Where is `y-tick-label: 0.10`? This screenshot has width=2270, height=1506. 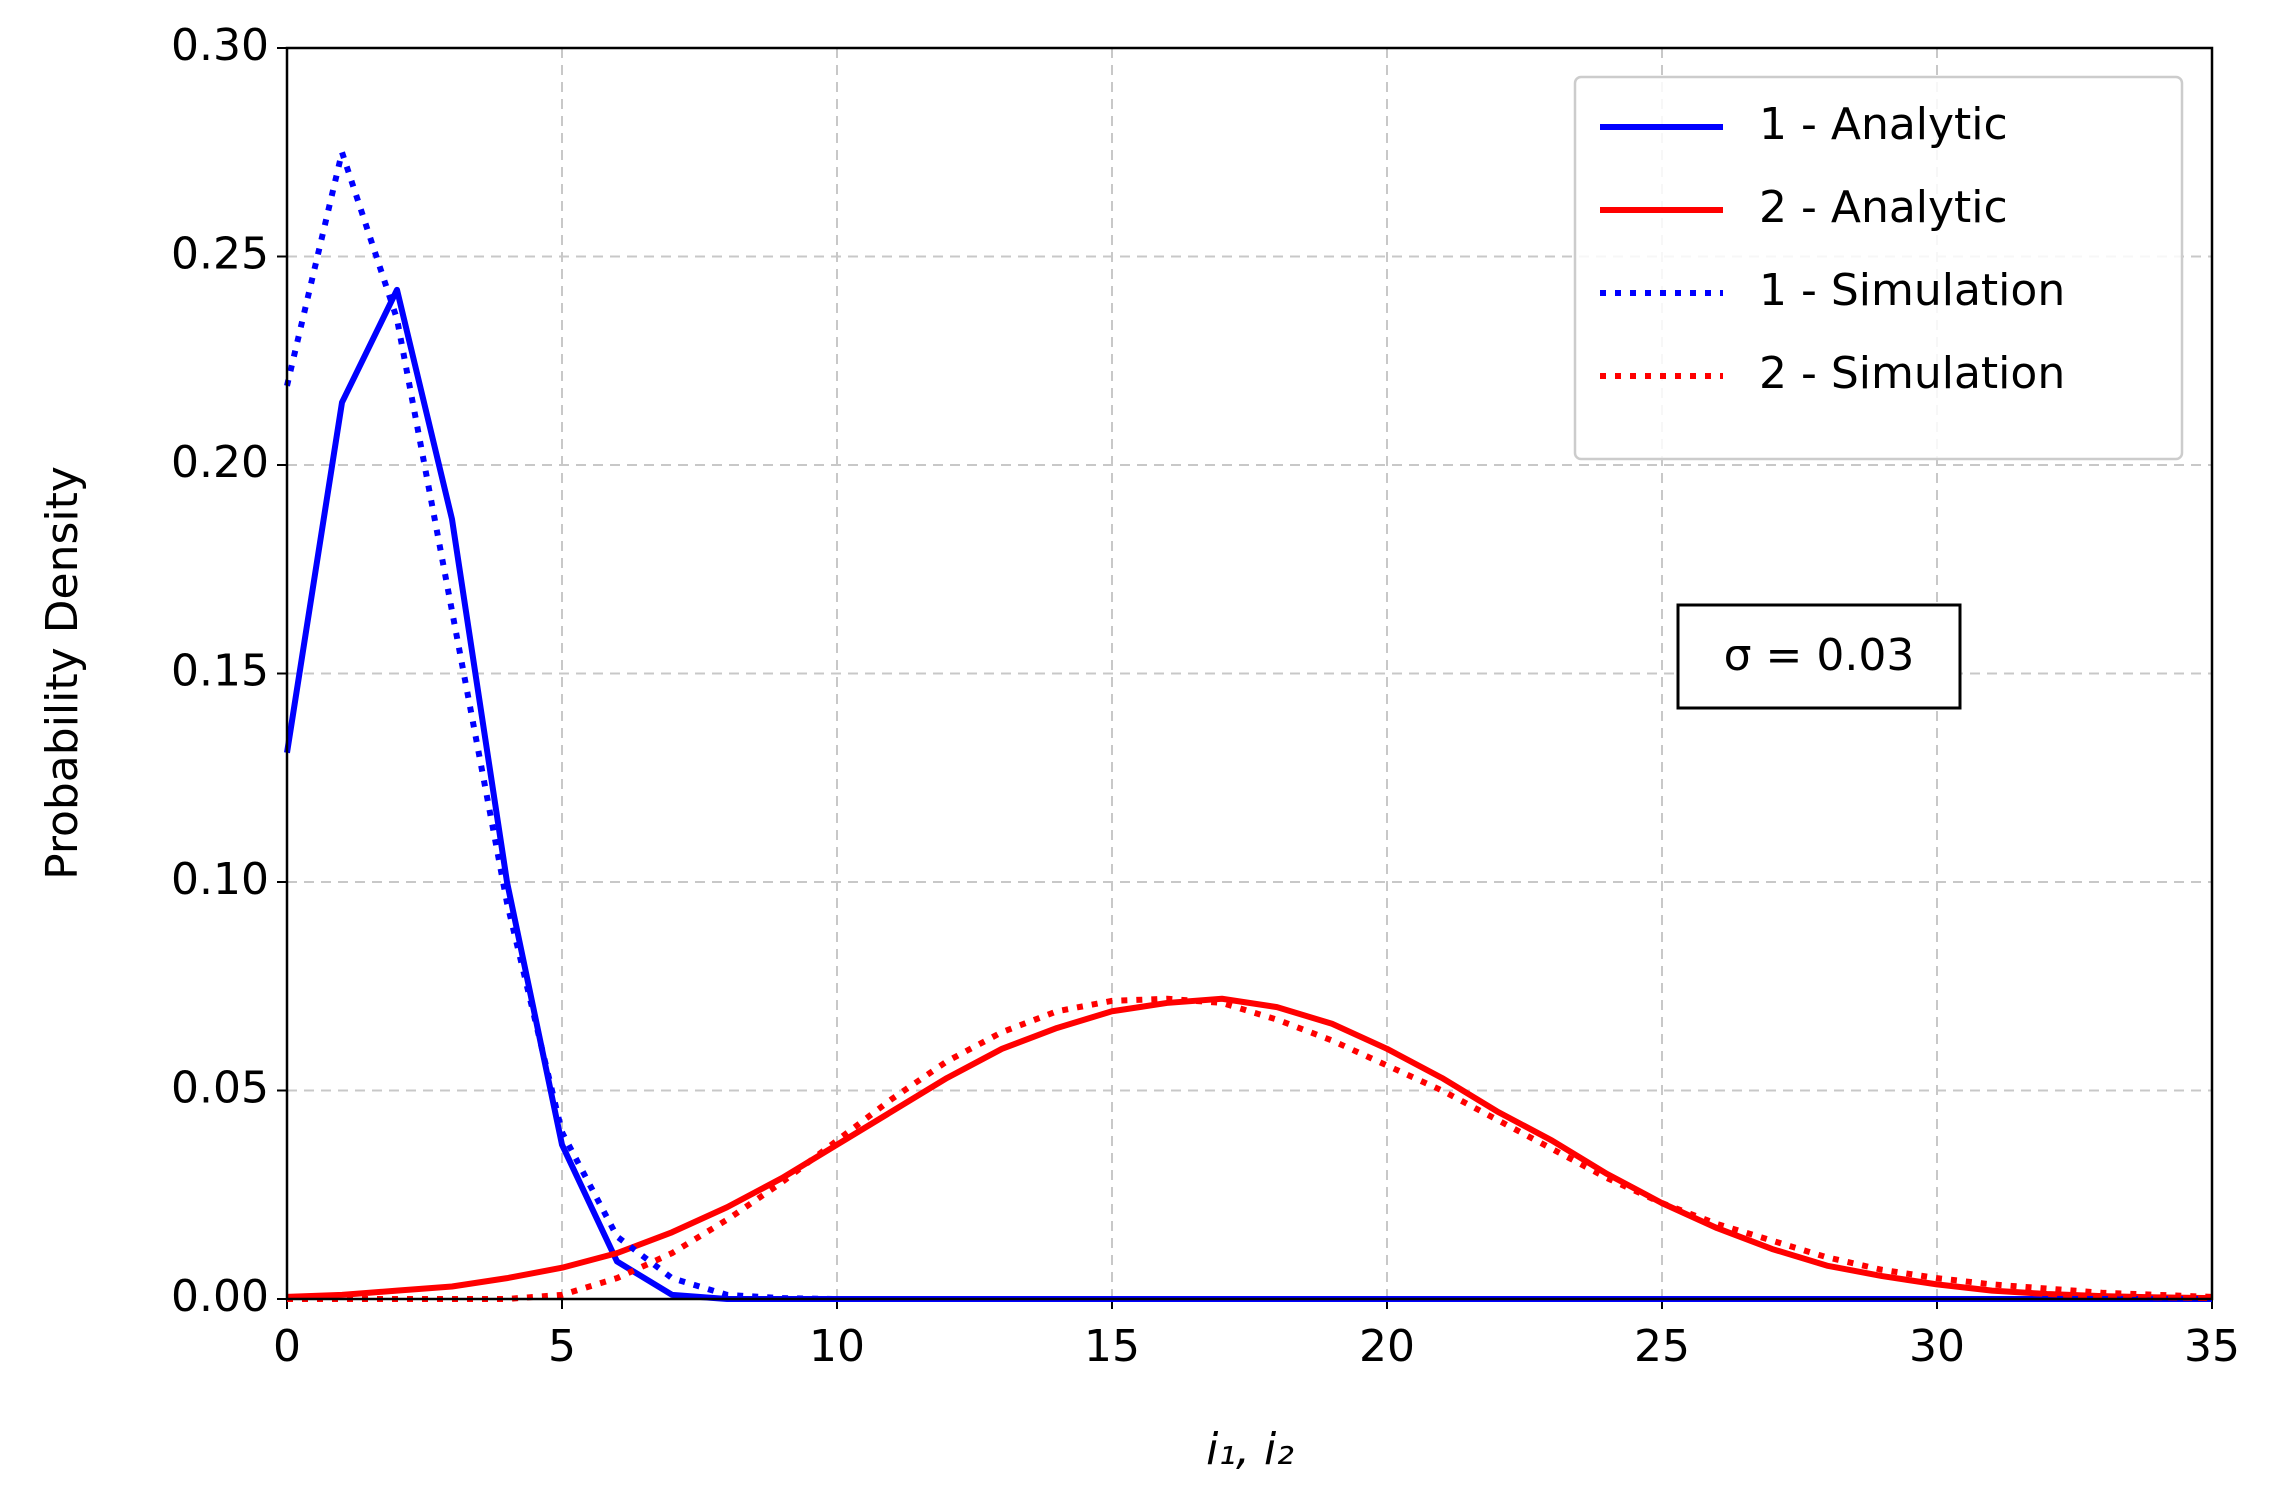
y-tick-label: 0.10 is located at coordinates (220, 879).